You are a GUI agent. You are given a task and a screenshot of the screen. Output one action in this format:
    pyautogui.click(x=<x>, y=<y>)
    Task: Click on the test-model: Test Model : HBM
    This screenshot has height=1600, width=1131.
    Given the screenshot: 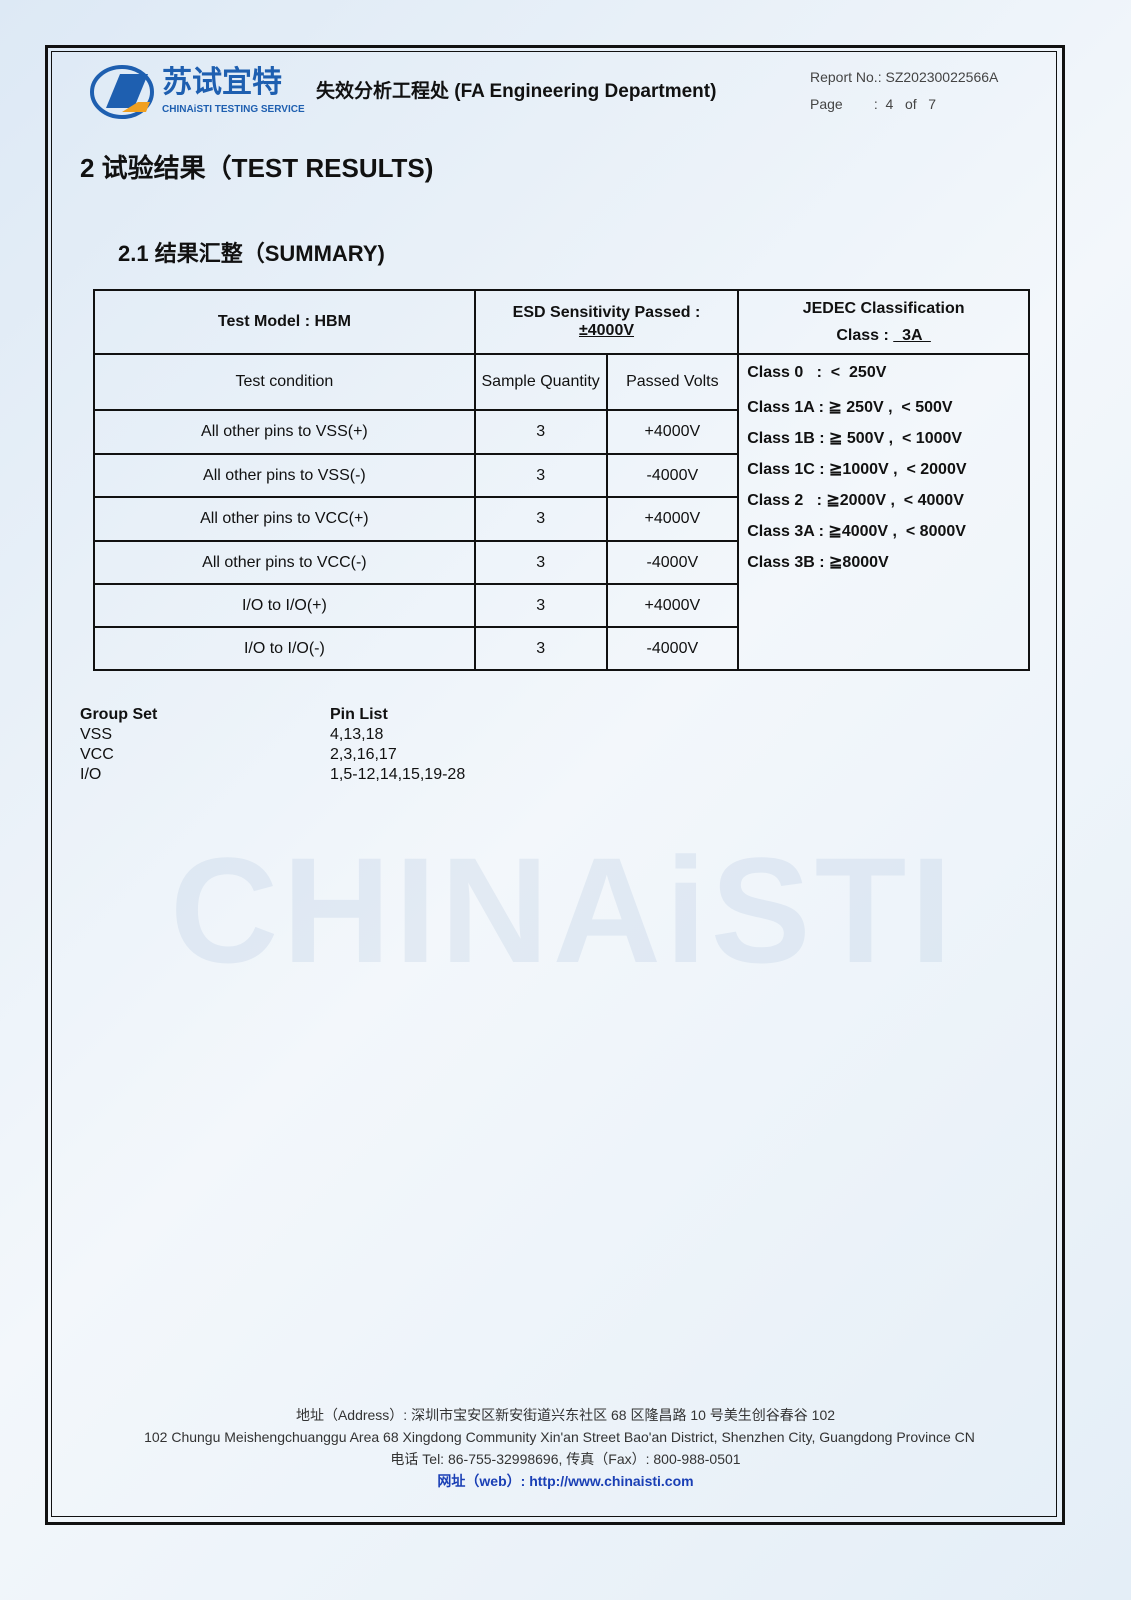 What is the action you would take?
    pyautogui.click(x=284, y=322)
    